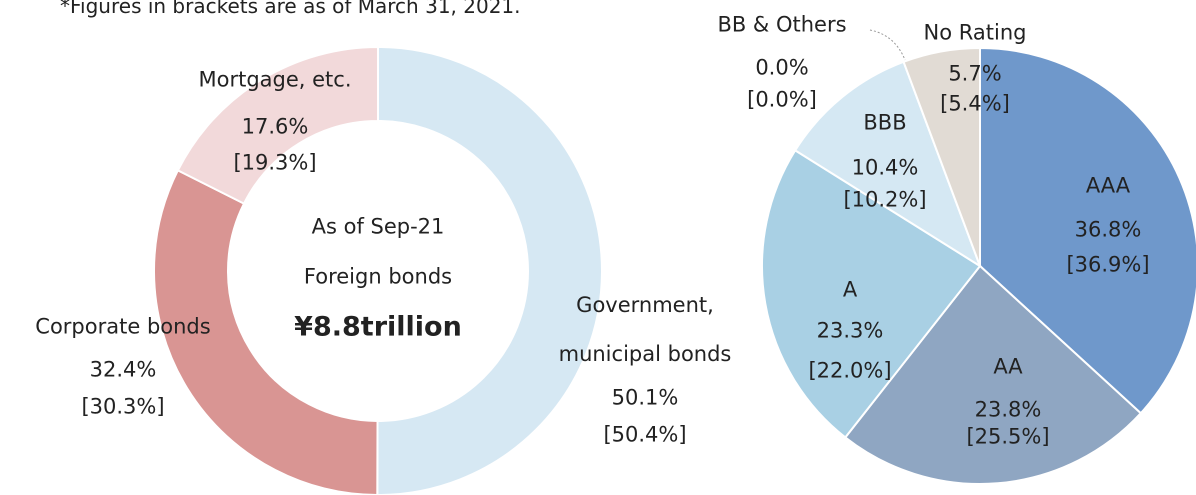  Describe the element at coordinates (975, 32) in the screenshot. I see `slice-name: No Rating` at that location.